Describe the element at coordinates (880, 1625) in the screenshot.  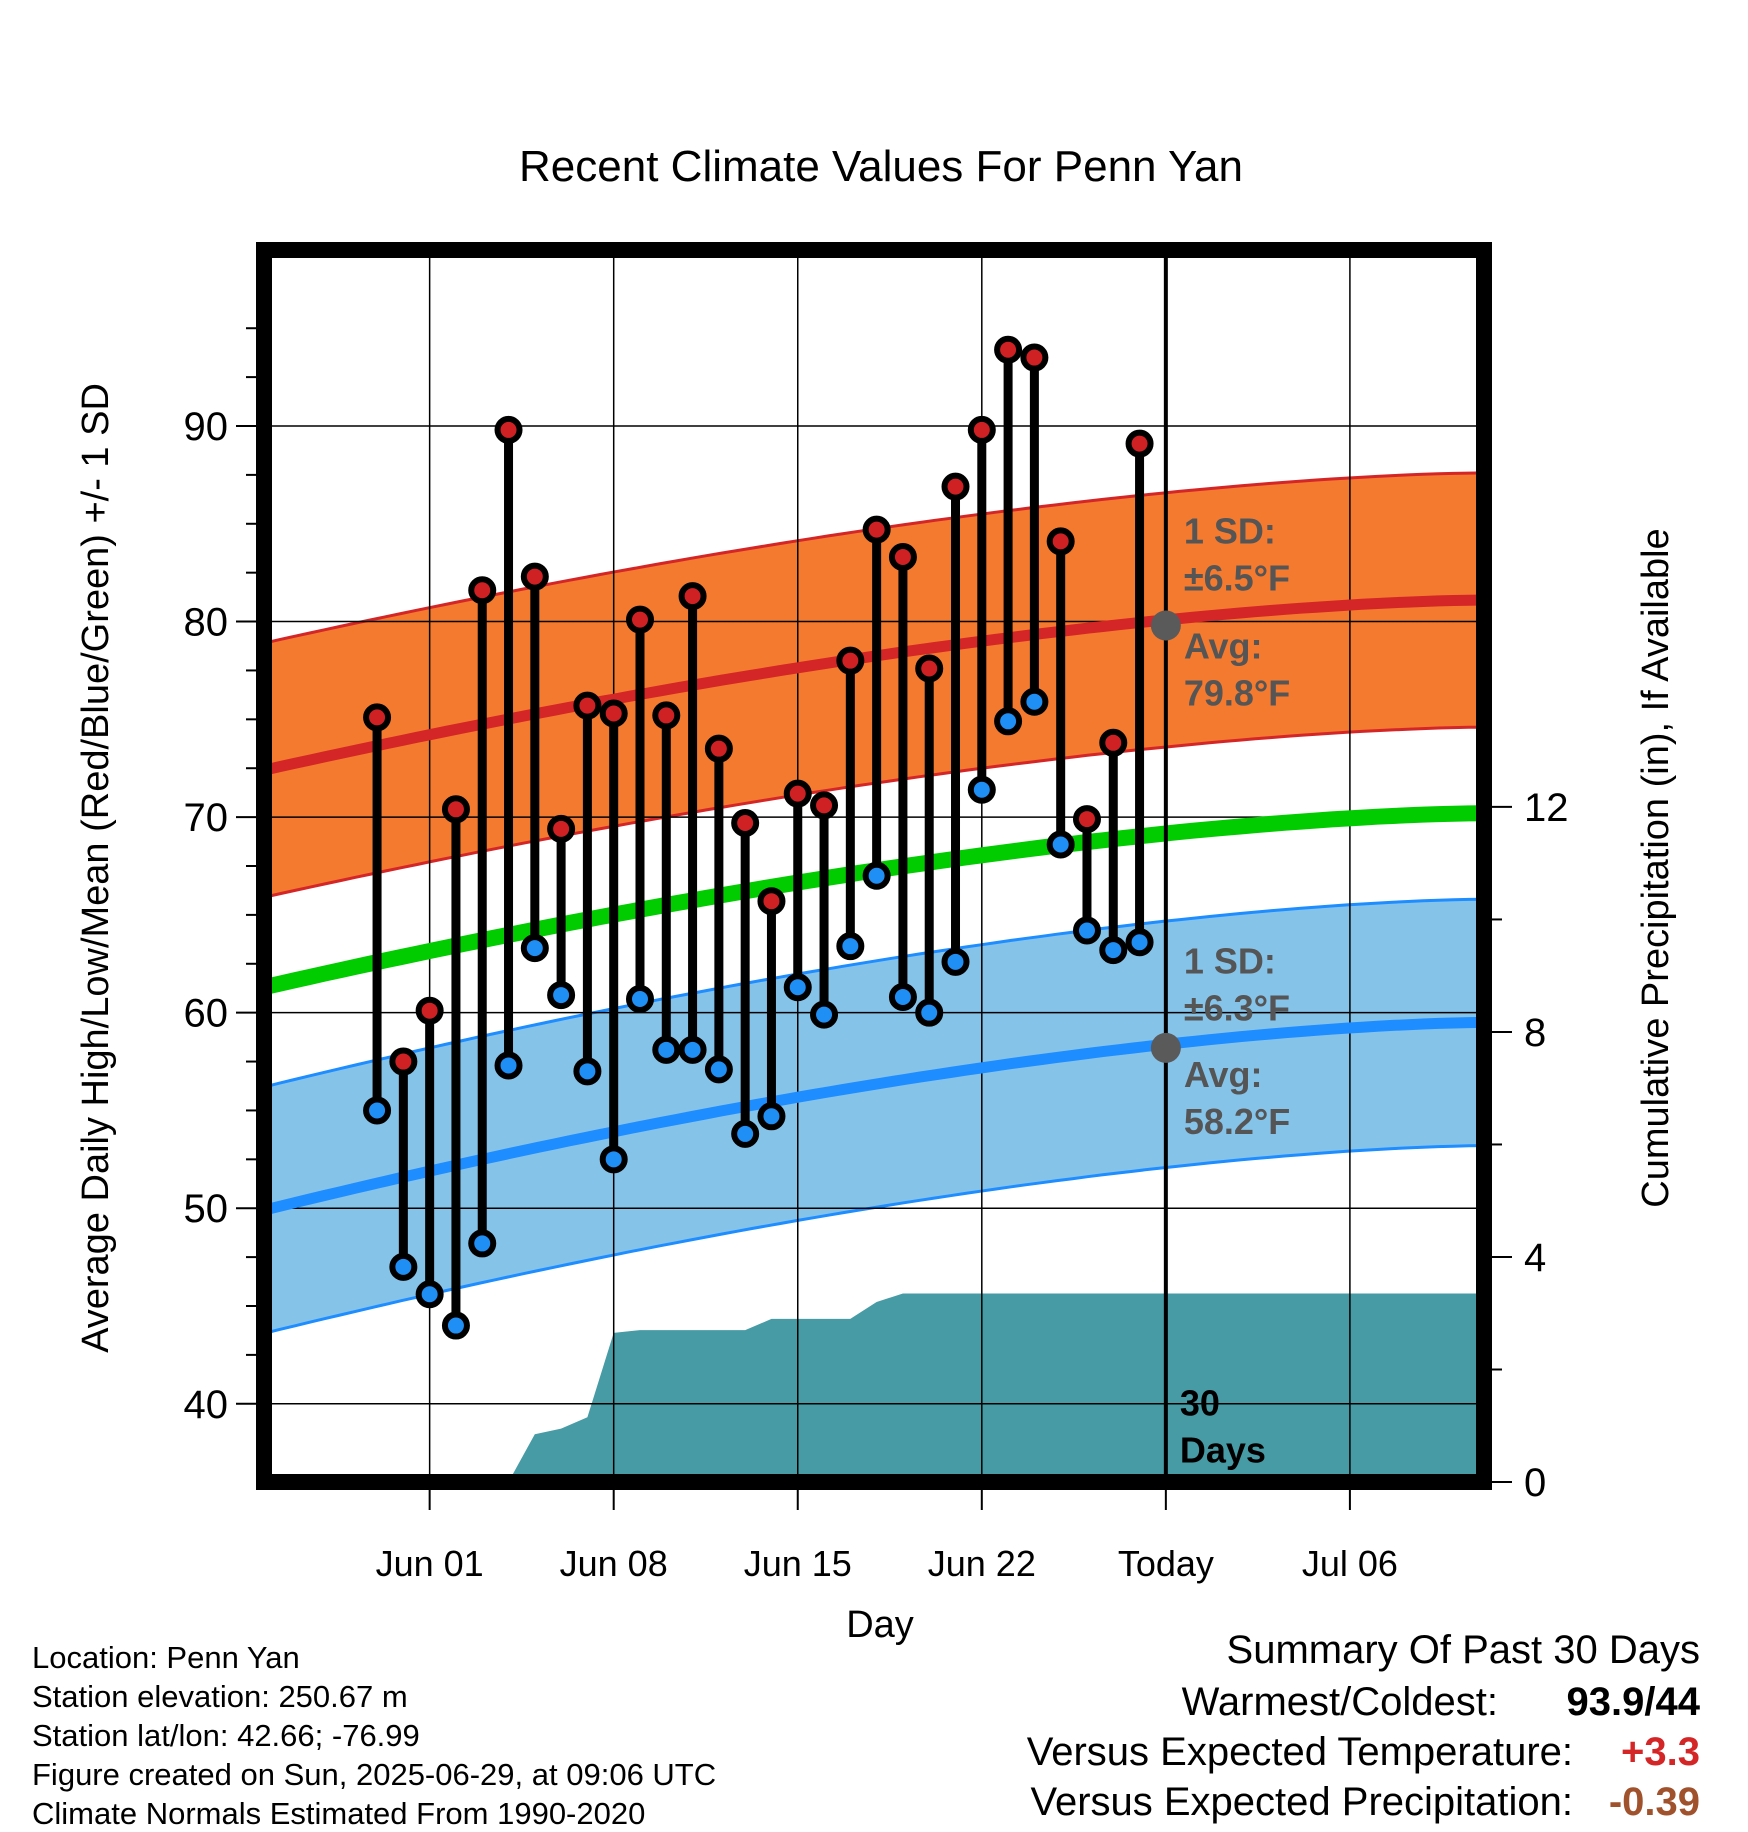
I see `x-axis-label: Day` at that location.